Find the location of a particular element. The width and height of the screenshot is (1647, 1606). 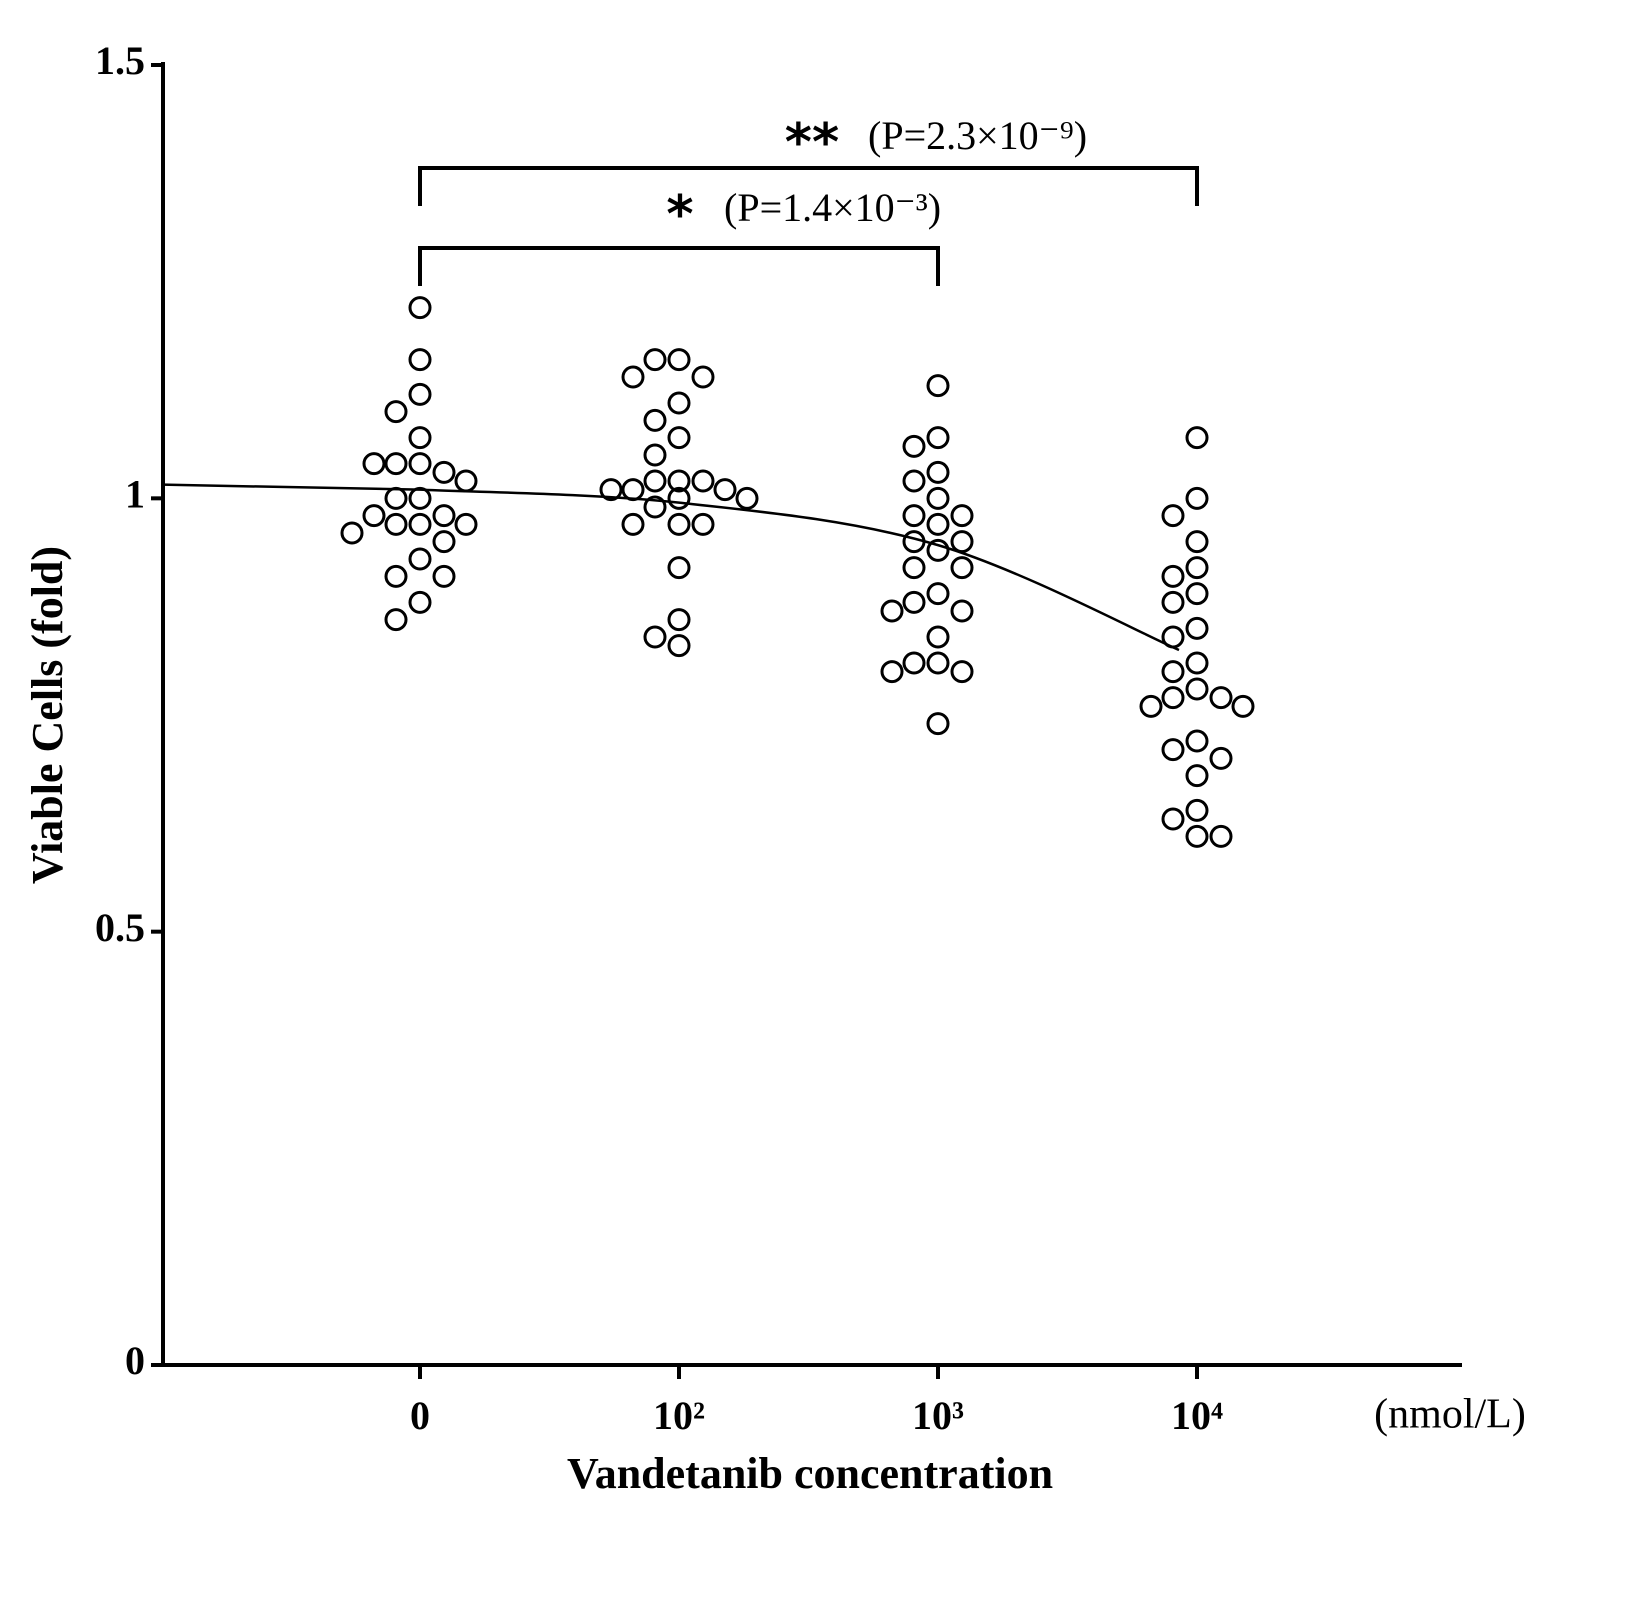

y-tick-label: 1.5 is located at coordinates (120, 60).